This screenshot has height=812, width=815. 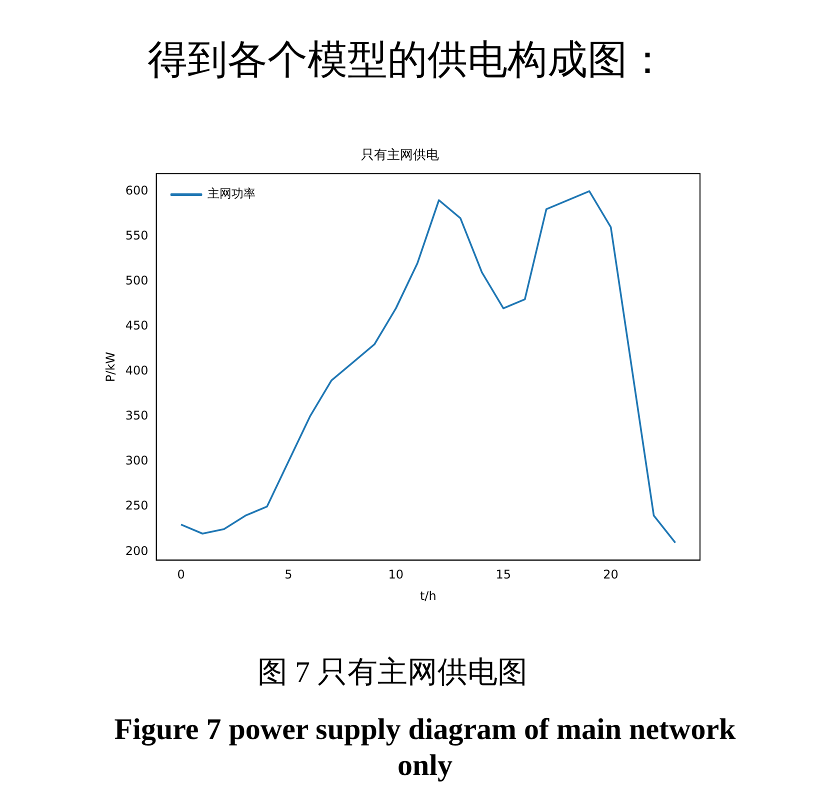 What do you see at coordinates (136, 505) in the screenshot?
I see `y-tick-label: 250` at bounding box center [136, 505].